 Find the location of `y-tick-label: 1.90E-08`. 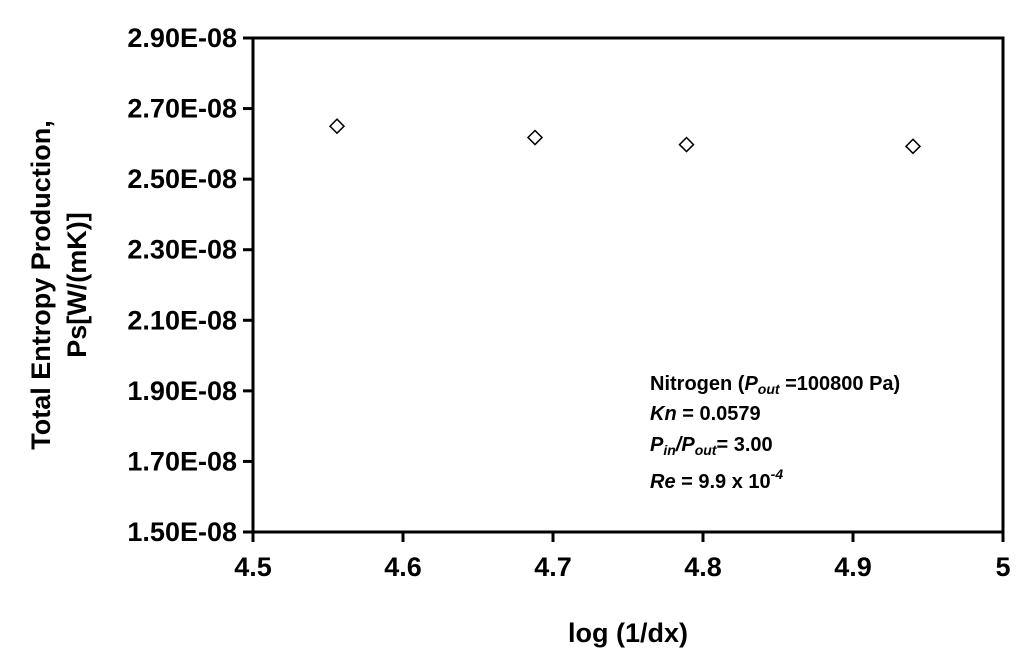

y-tick-label: 1.90E-08 is located at coordinates (182, 391).